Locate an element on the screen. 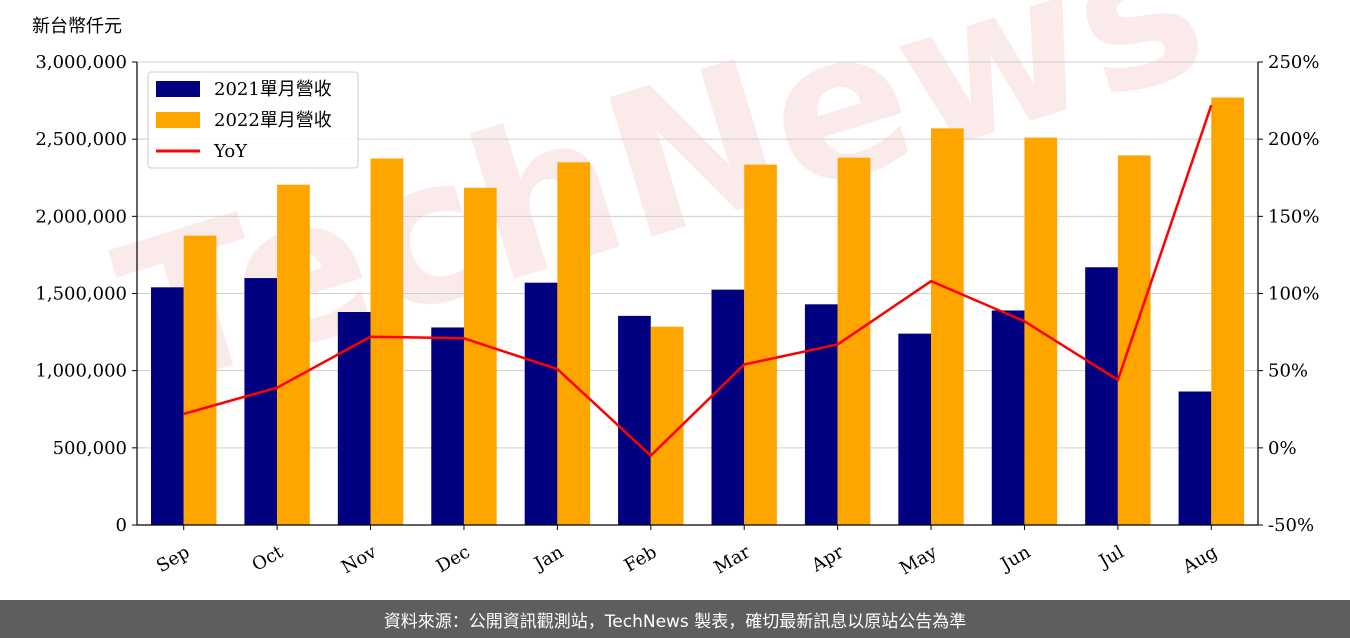  bar-2022-nov is located at coordinates (387, 342).